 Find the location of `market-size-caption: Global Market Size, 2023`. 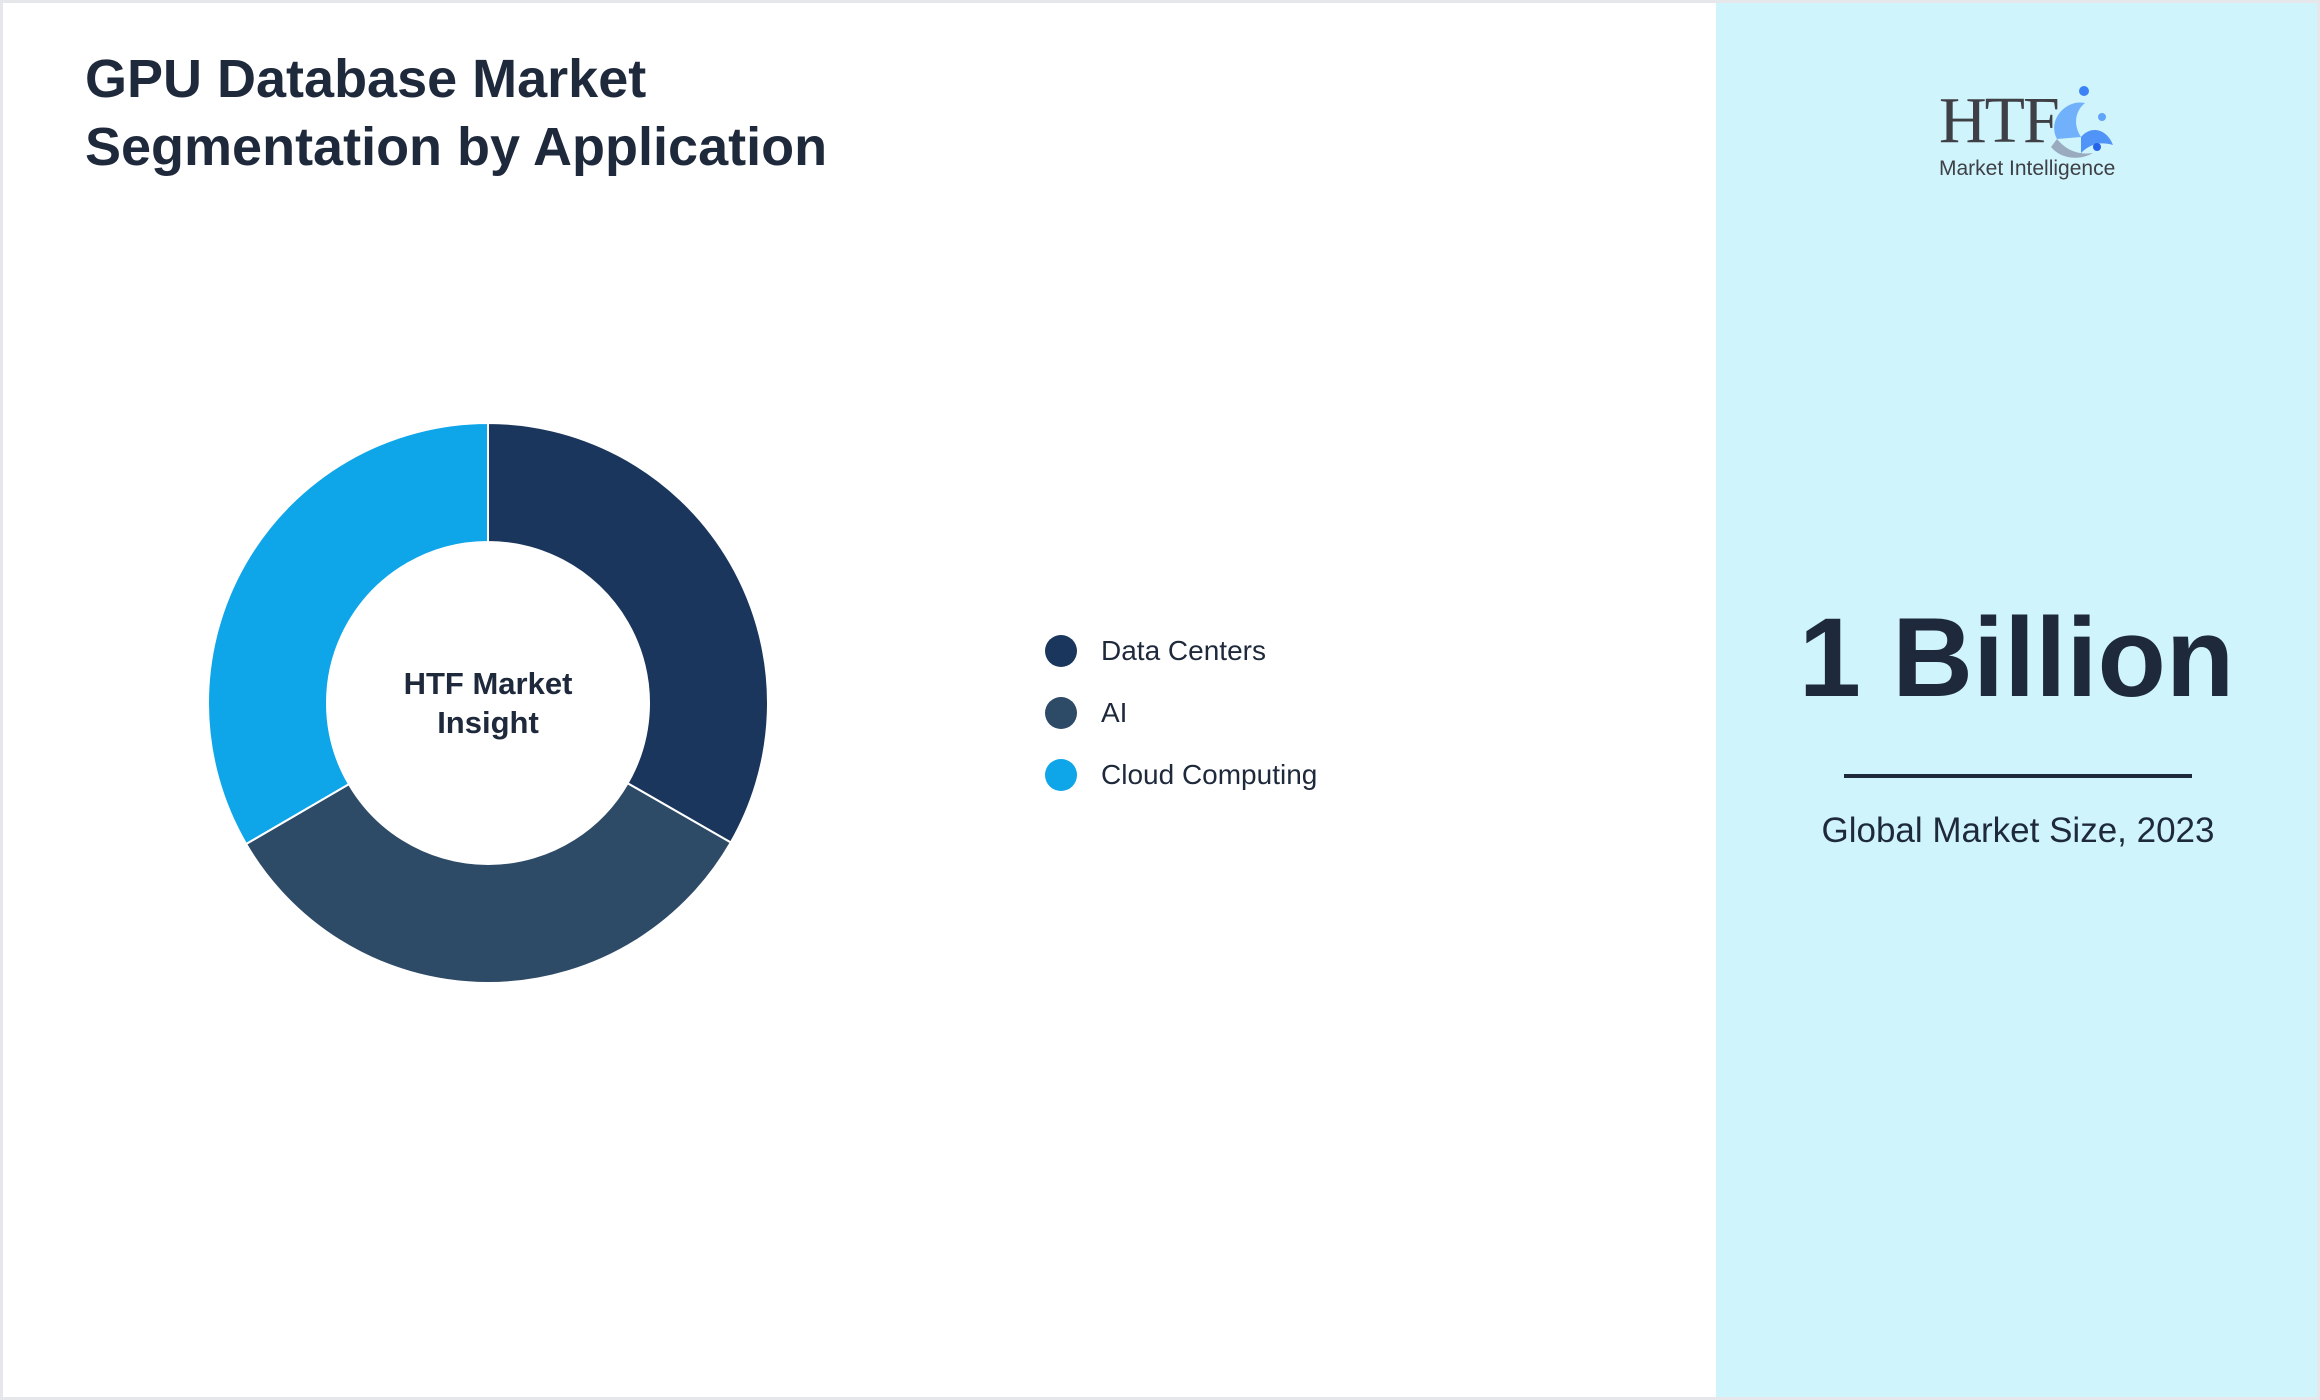

market-size-caption: Global Market Size, 2023 is located at coordinates (2018, 830).